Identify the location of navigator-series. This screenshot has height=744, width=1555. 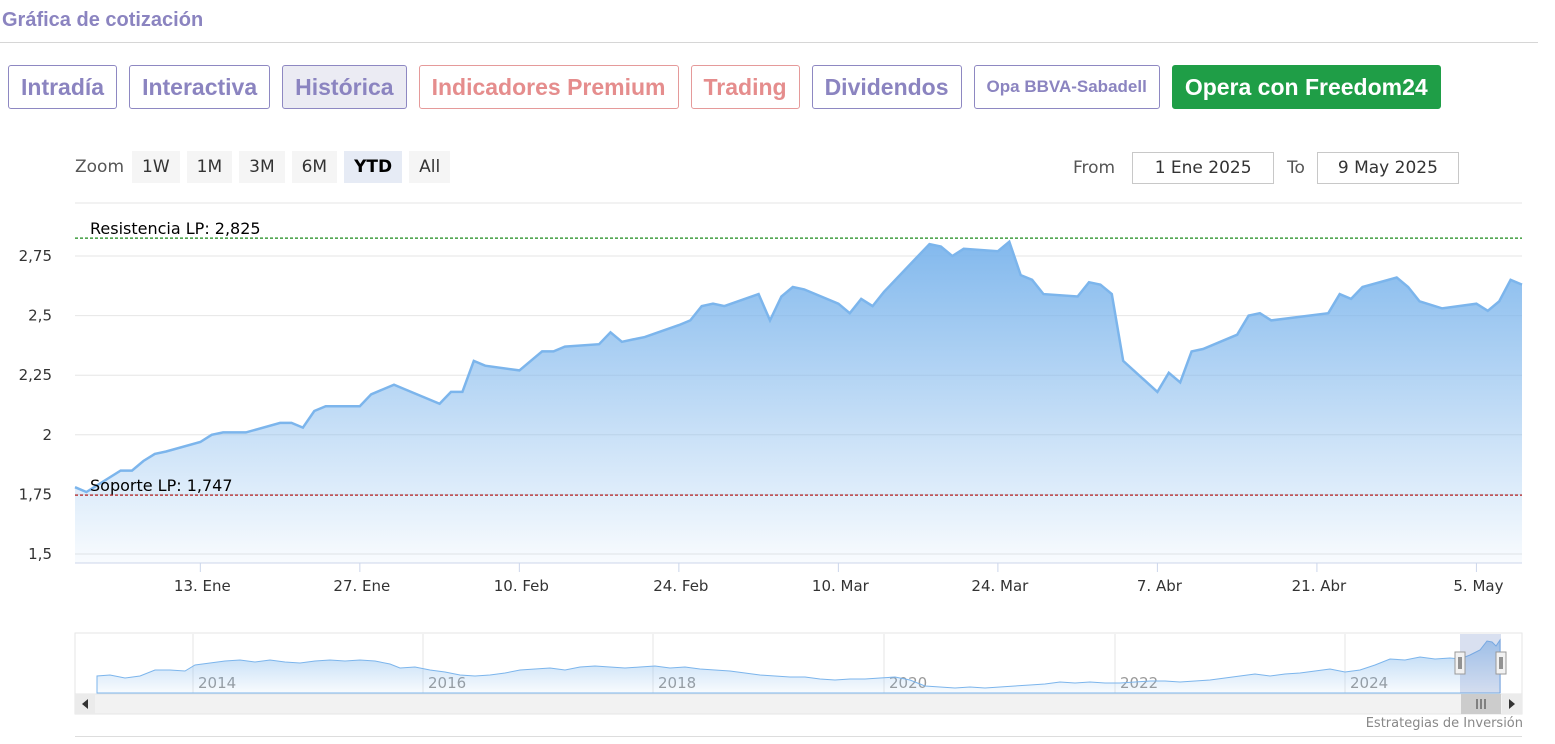
(798, 666).